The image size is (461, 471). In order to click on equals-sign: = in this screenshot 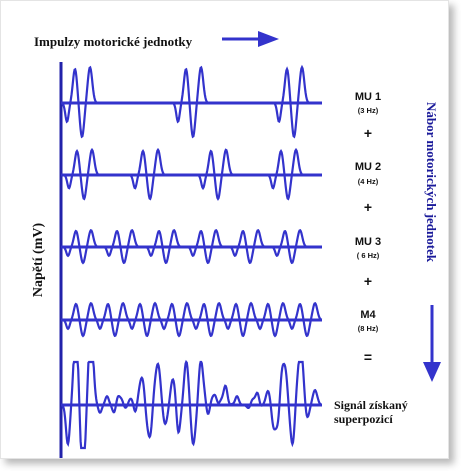, I will do `click(368, 357)`.